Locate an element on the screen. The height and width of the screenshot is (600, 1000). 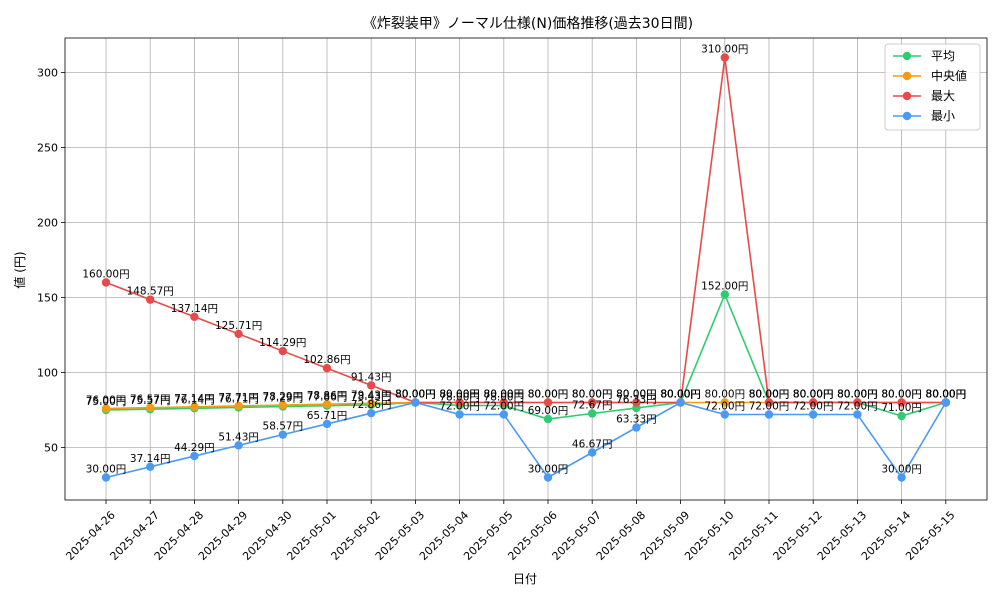
data-label: 76.57円 is located at coordinates (150, 400).